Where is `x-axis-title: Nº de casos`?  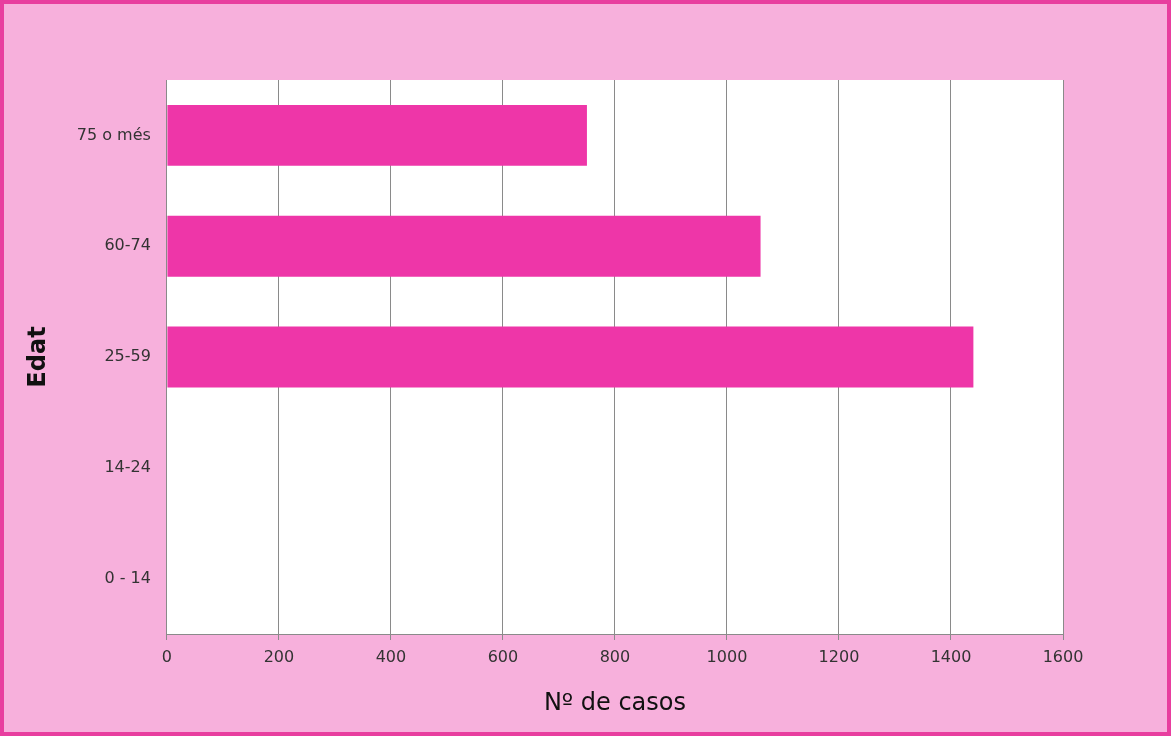 x-axis-title: Nº de casos is located at coordinates (615, 701).